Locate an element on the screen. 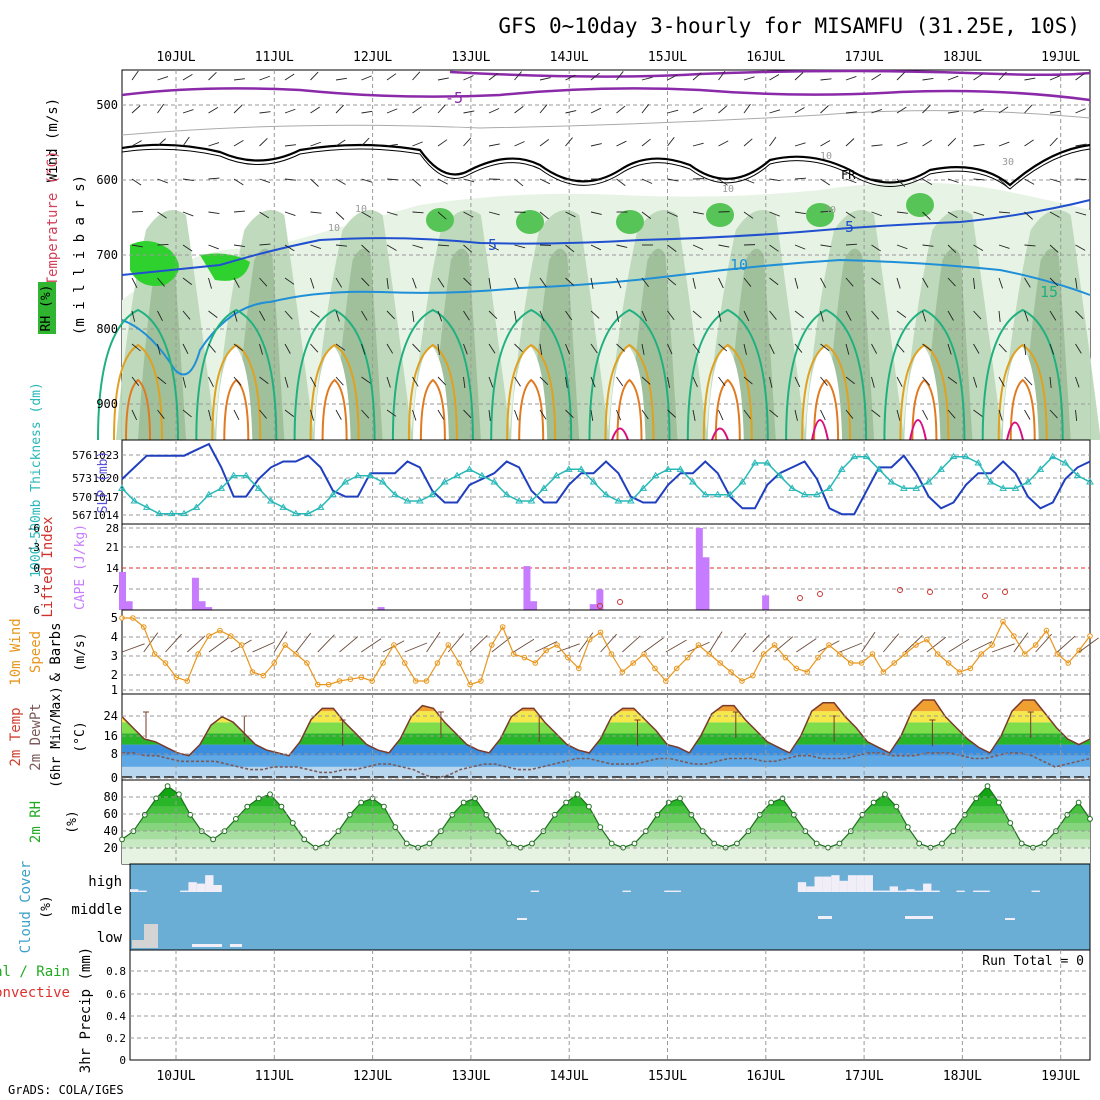 The image size is (1100, 1100). y-tick-label-li: 3 is located at coordinates (36, 589).